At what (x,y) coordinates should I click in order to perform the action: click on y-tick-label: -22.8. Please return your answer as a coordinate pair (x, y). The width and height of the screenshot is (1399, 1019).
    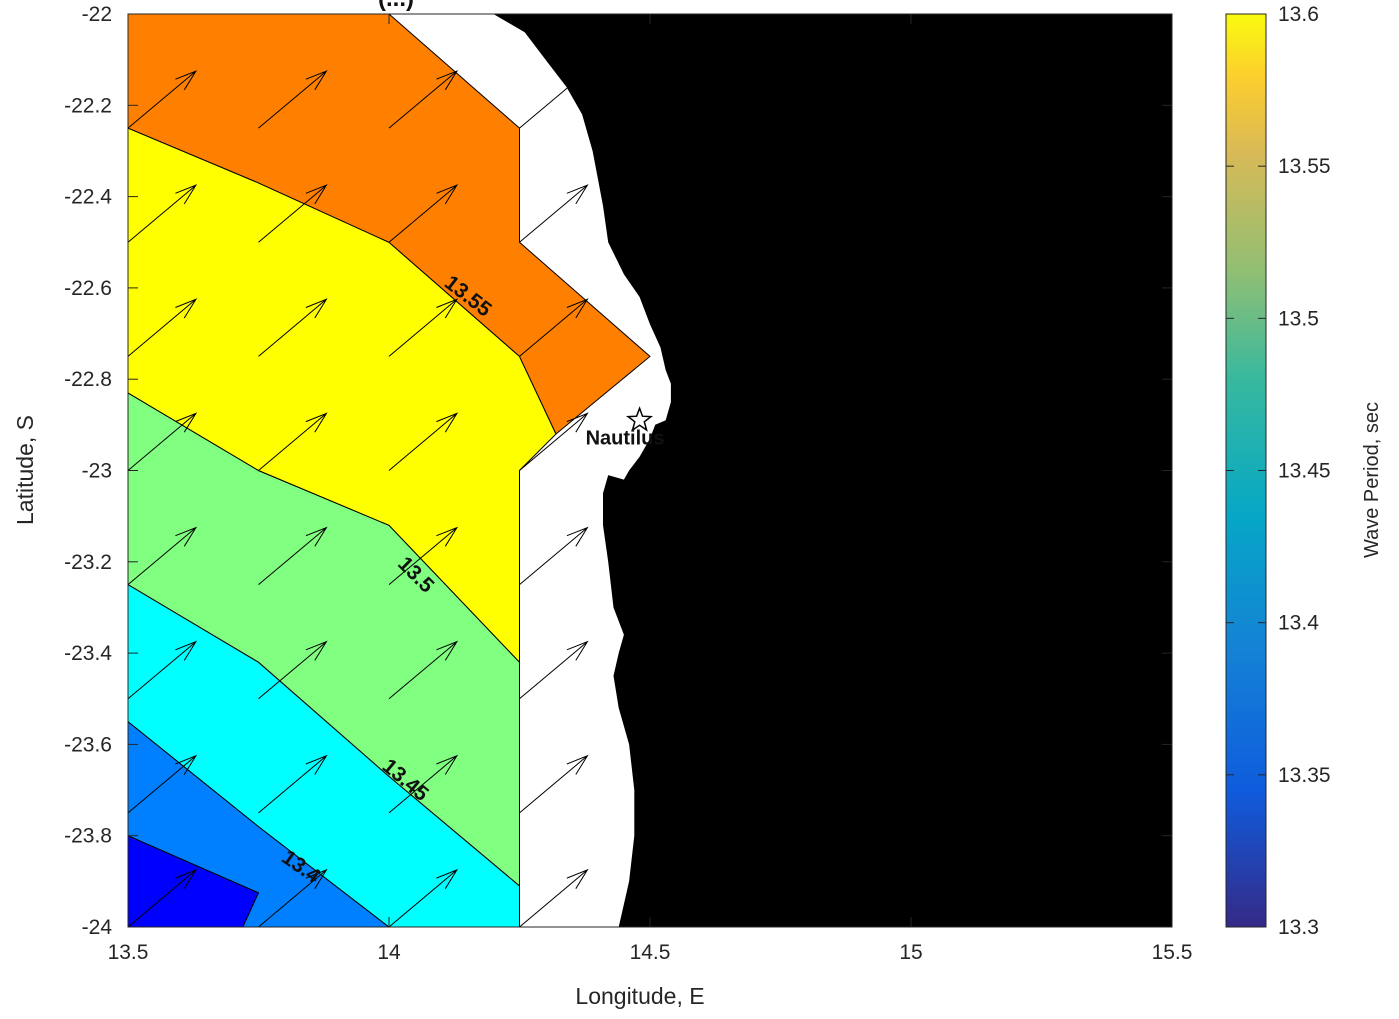
    Looking at the image, I should click on (88, 379).